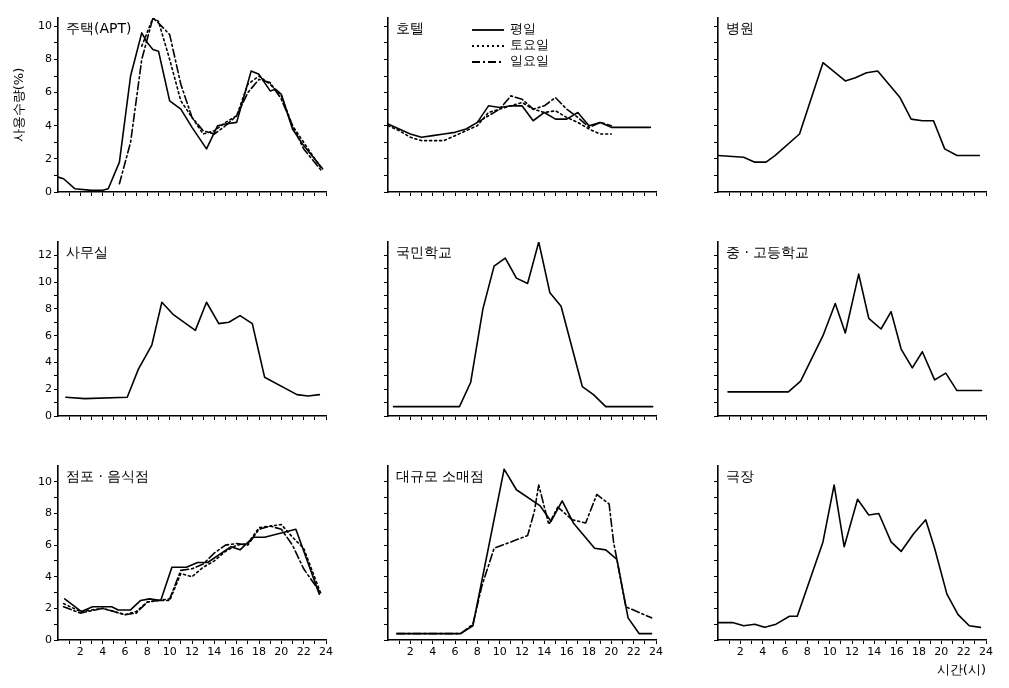 The height and width of the screenshot is (688, 1009). Describe the element at coordinates (410, 27) in the screenshot. I see `chart-title: 호텔` at that location.